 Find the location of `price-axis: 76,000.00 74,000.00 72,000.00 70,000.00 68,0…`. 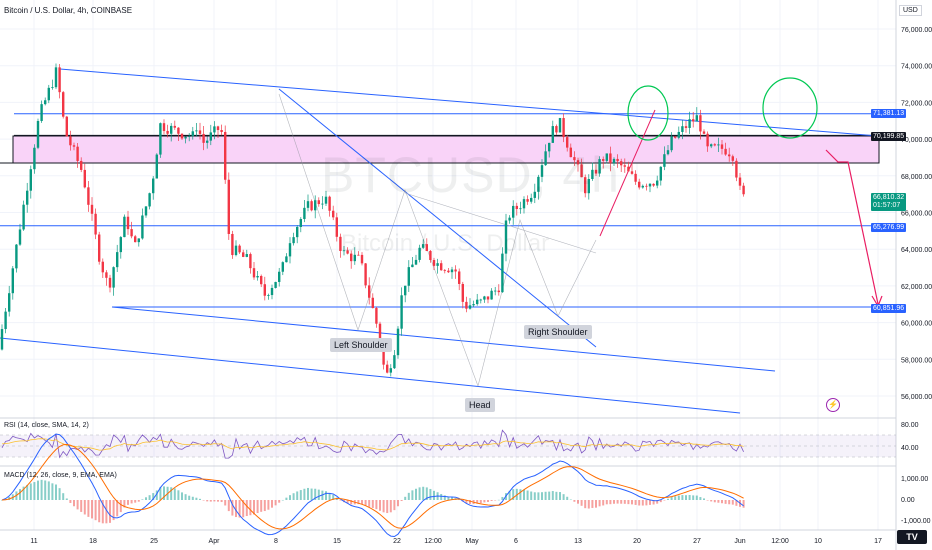

price-axis: 76,000.00 74,000.00 72,000.00 70,000.00 68,0… is located at coordinates (916, 276).